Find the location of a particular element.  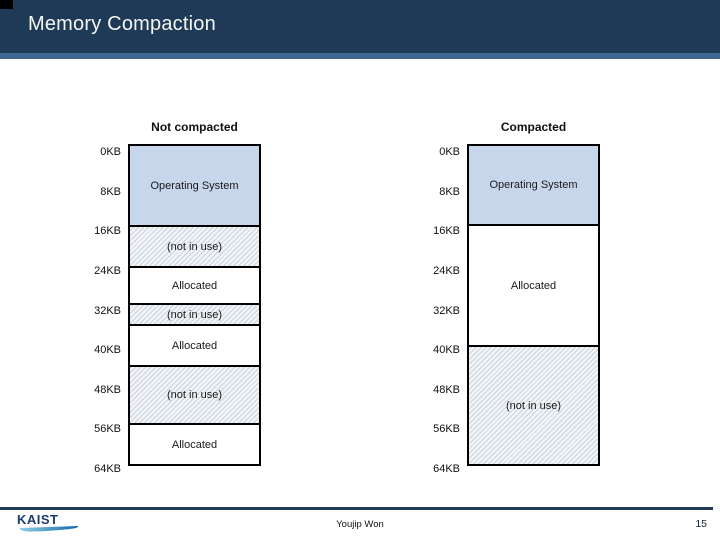

memory-segment-free-40kb: (not in use) is located at coordinates (533, 405).